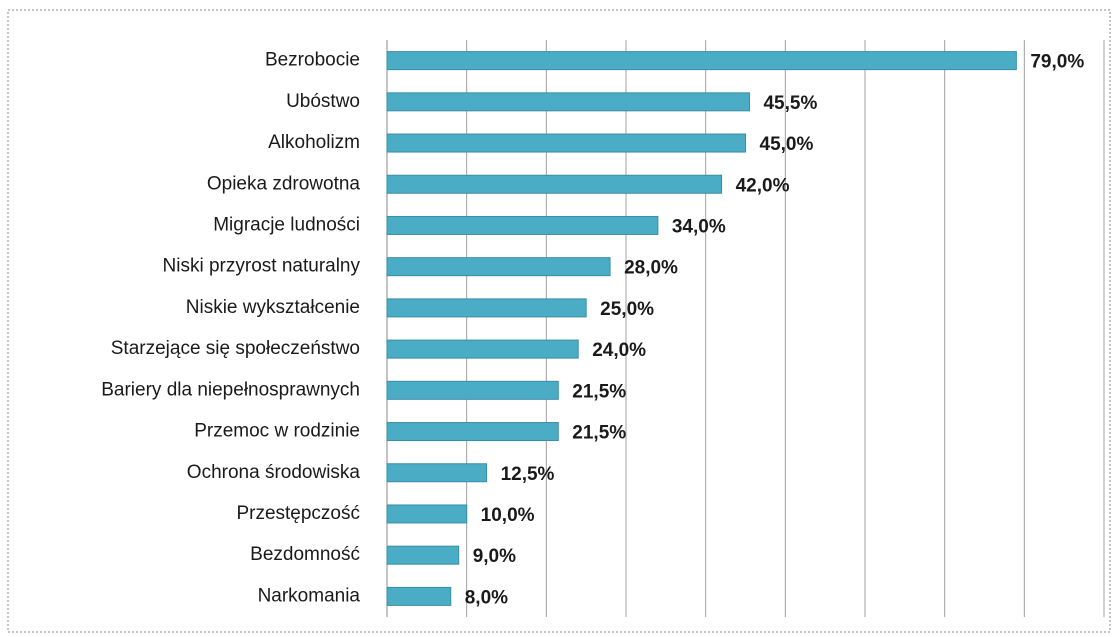 This screenshot has height=637, width=1118. I want to click on value-label: 25,0%, so click(627, 309).